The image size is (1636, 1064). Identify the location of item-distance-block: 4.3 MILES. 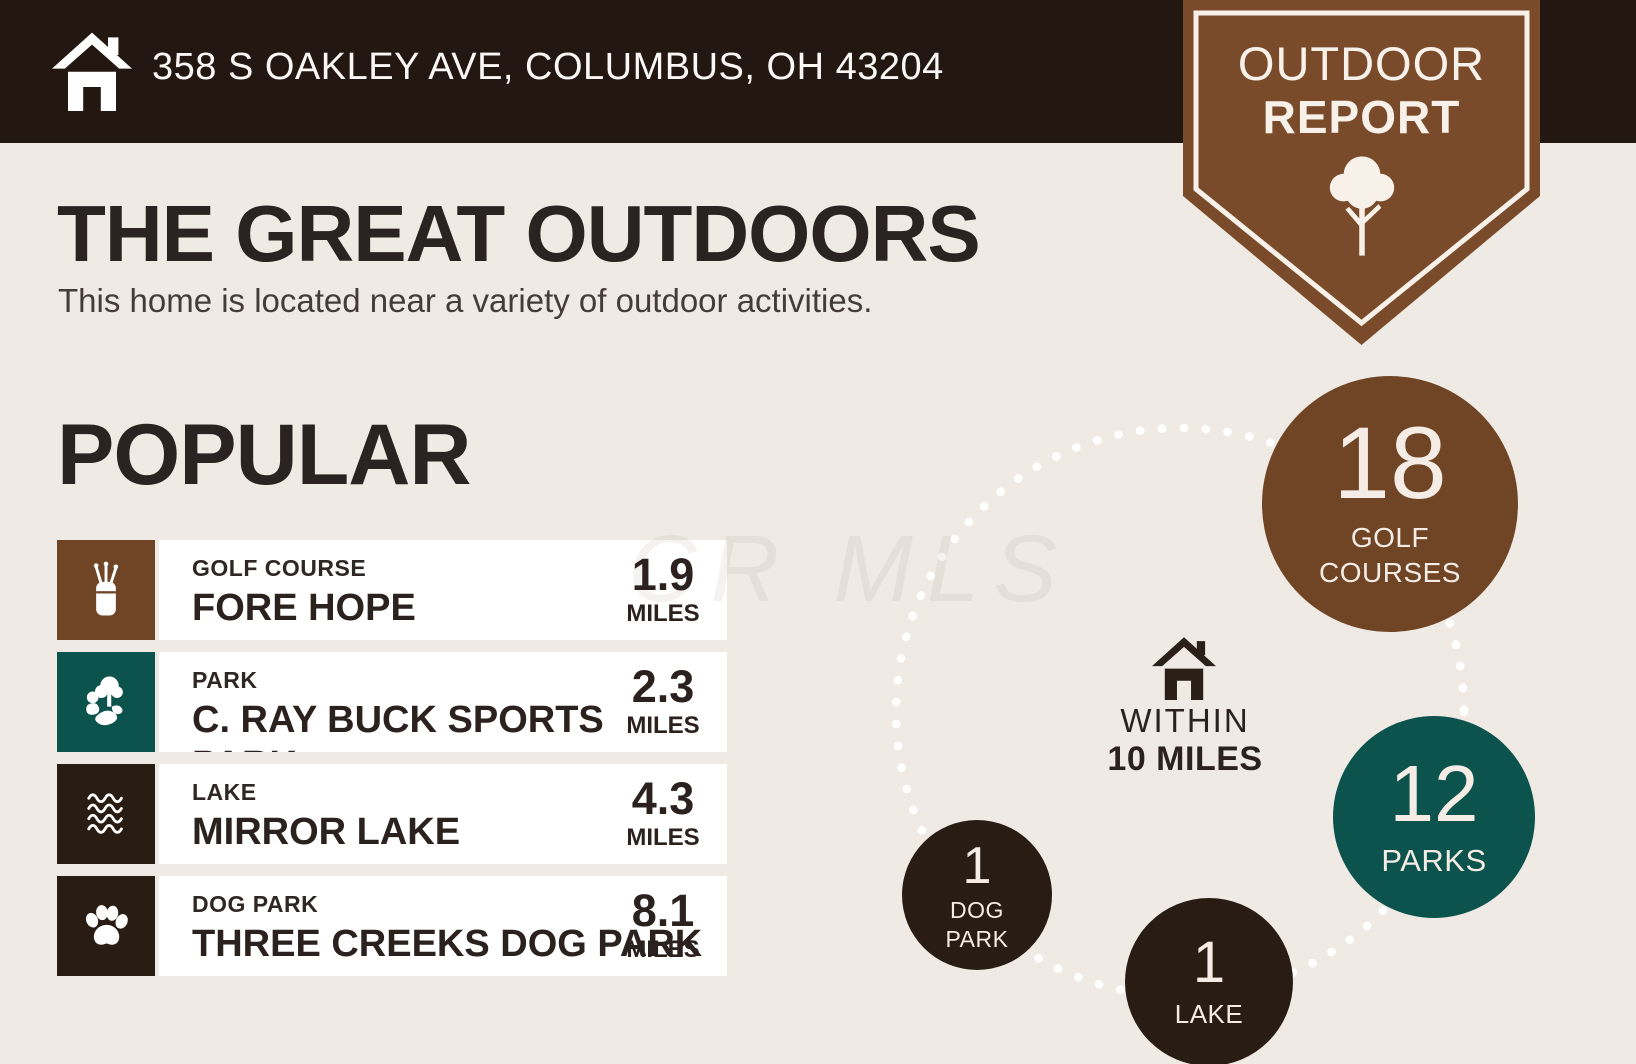
(663, 814).